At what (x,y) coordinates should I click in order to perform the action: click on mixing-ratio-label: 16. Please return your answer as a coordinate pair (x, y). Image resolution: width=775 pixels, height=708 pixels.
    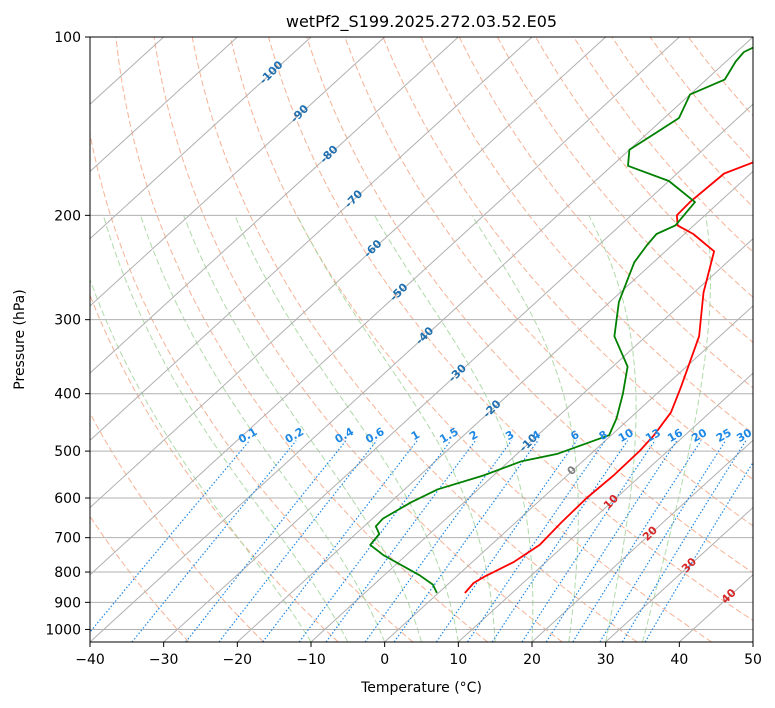
    Looking at the image, I should click on (675, 435).